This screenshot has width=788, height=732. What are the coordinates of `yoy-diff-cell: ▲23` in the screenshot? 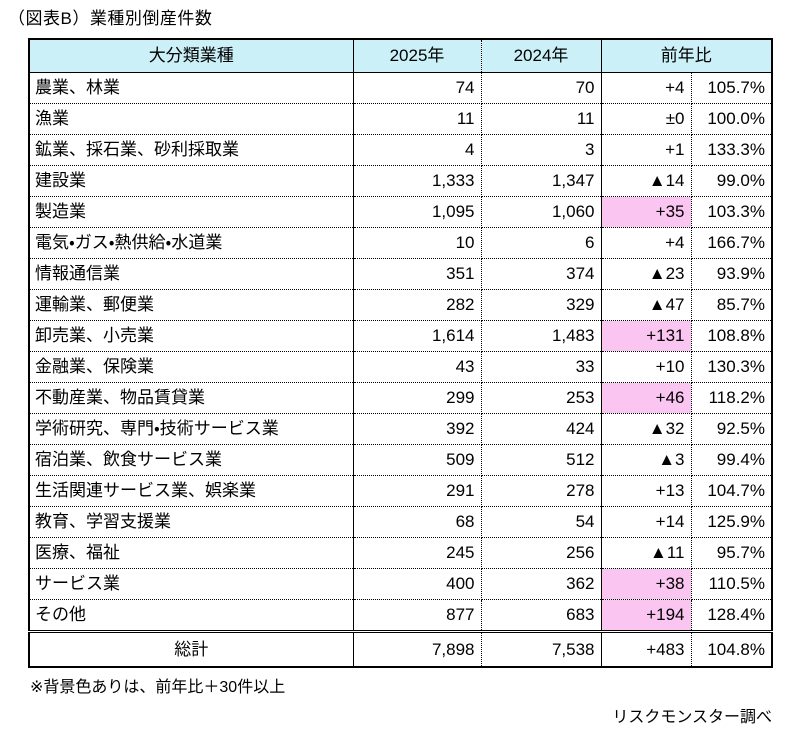 It's located at (646, 274).